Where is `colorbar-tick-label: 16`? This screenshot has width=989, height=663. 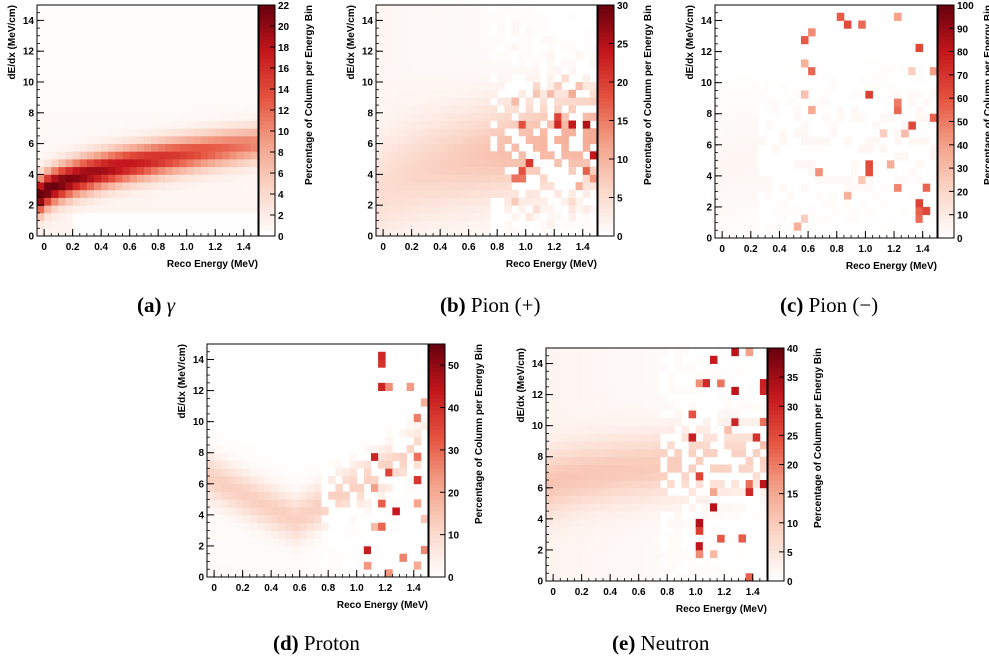 colorbar-tick-label: 16 is located at coordinates (284, 69).